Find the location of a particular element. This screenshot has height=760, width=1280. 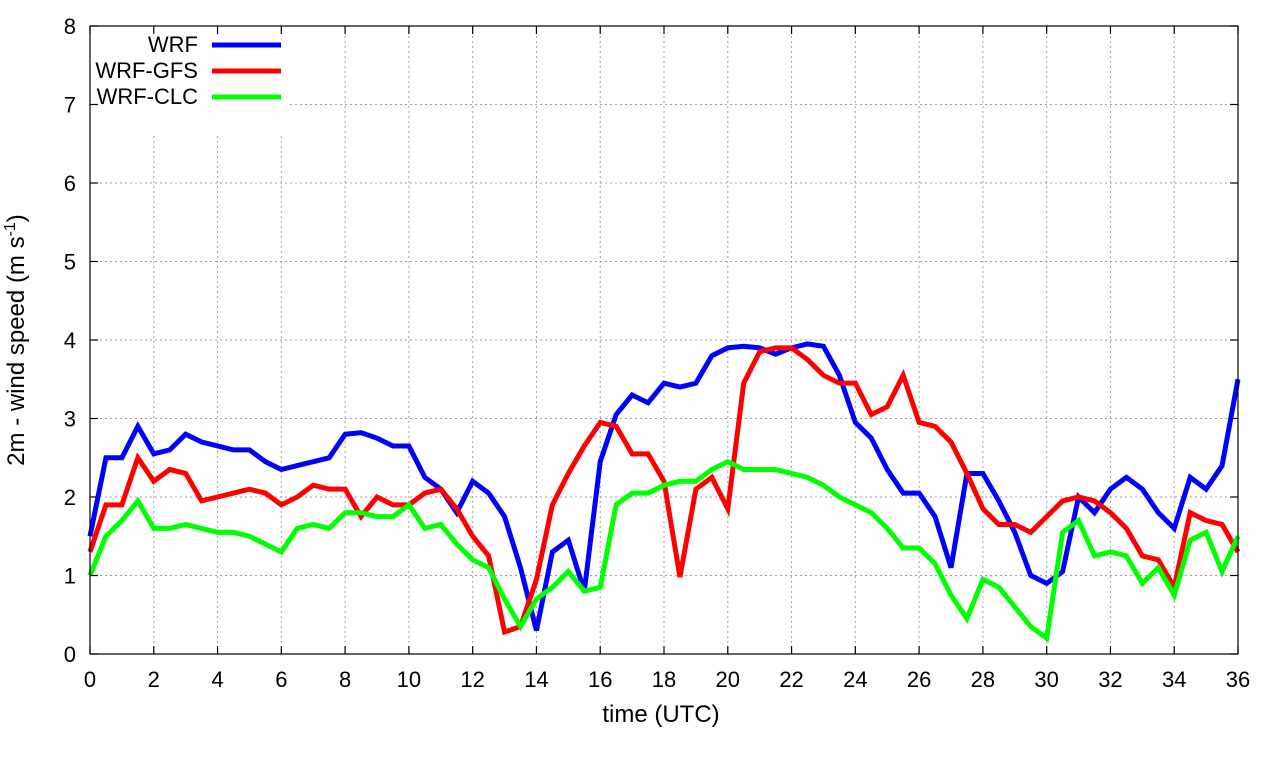

x-axis-title: time (UTC) is located at coordinates (660, 714).